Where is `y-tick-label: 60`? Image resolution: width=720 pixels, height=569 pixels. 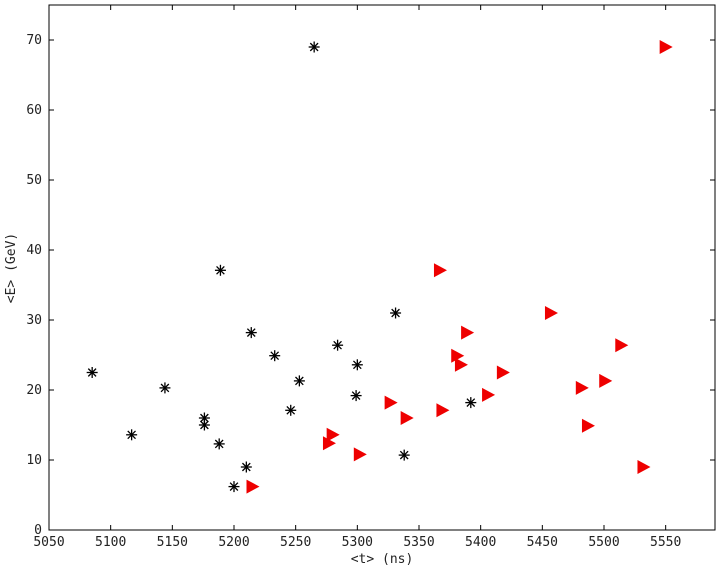 y-tick-label: 60 is located at coordinates (34, 110).